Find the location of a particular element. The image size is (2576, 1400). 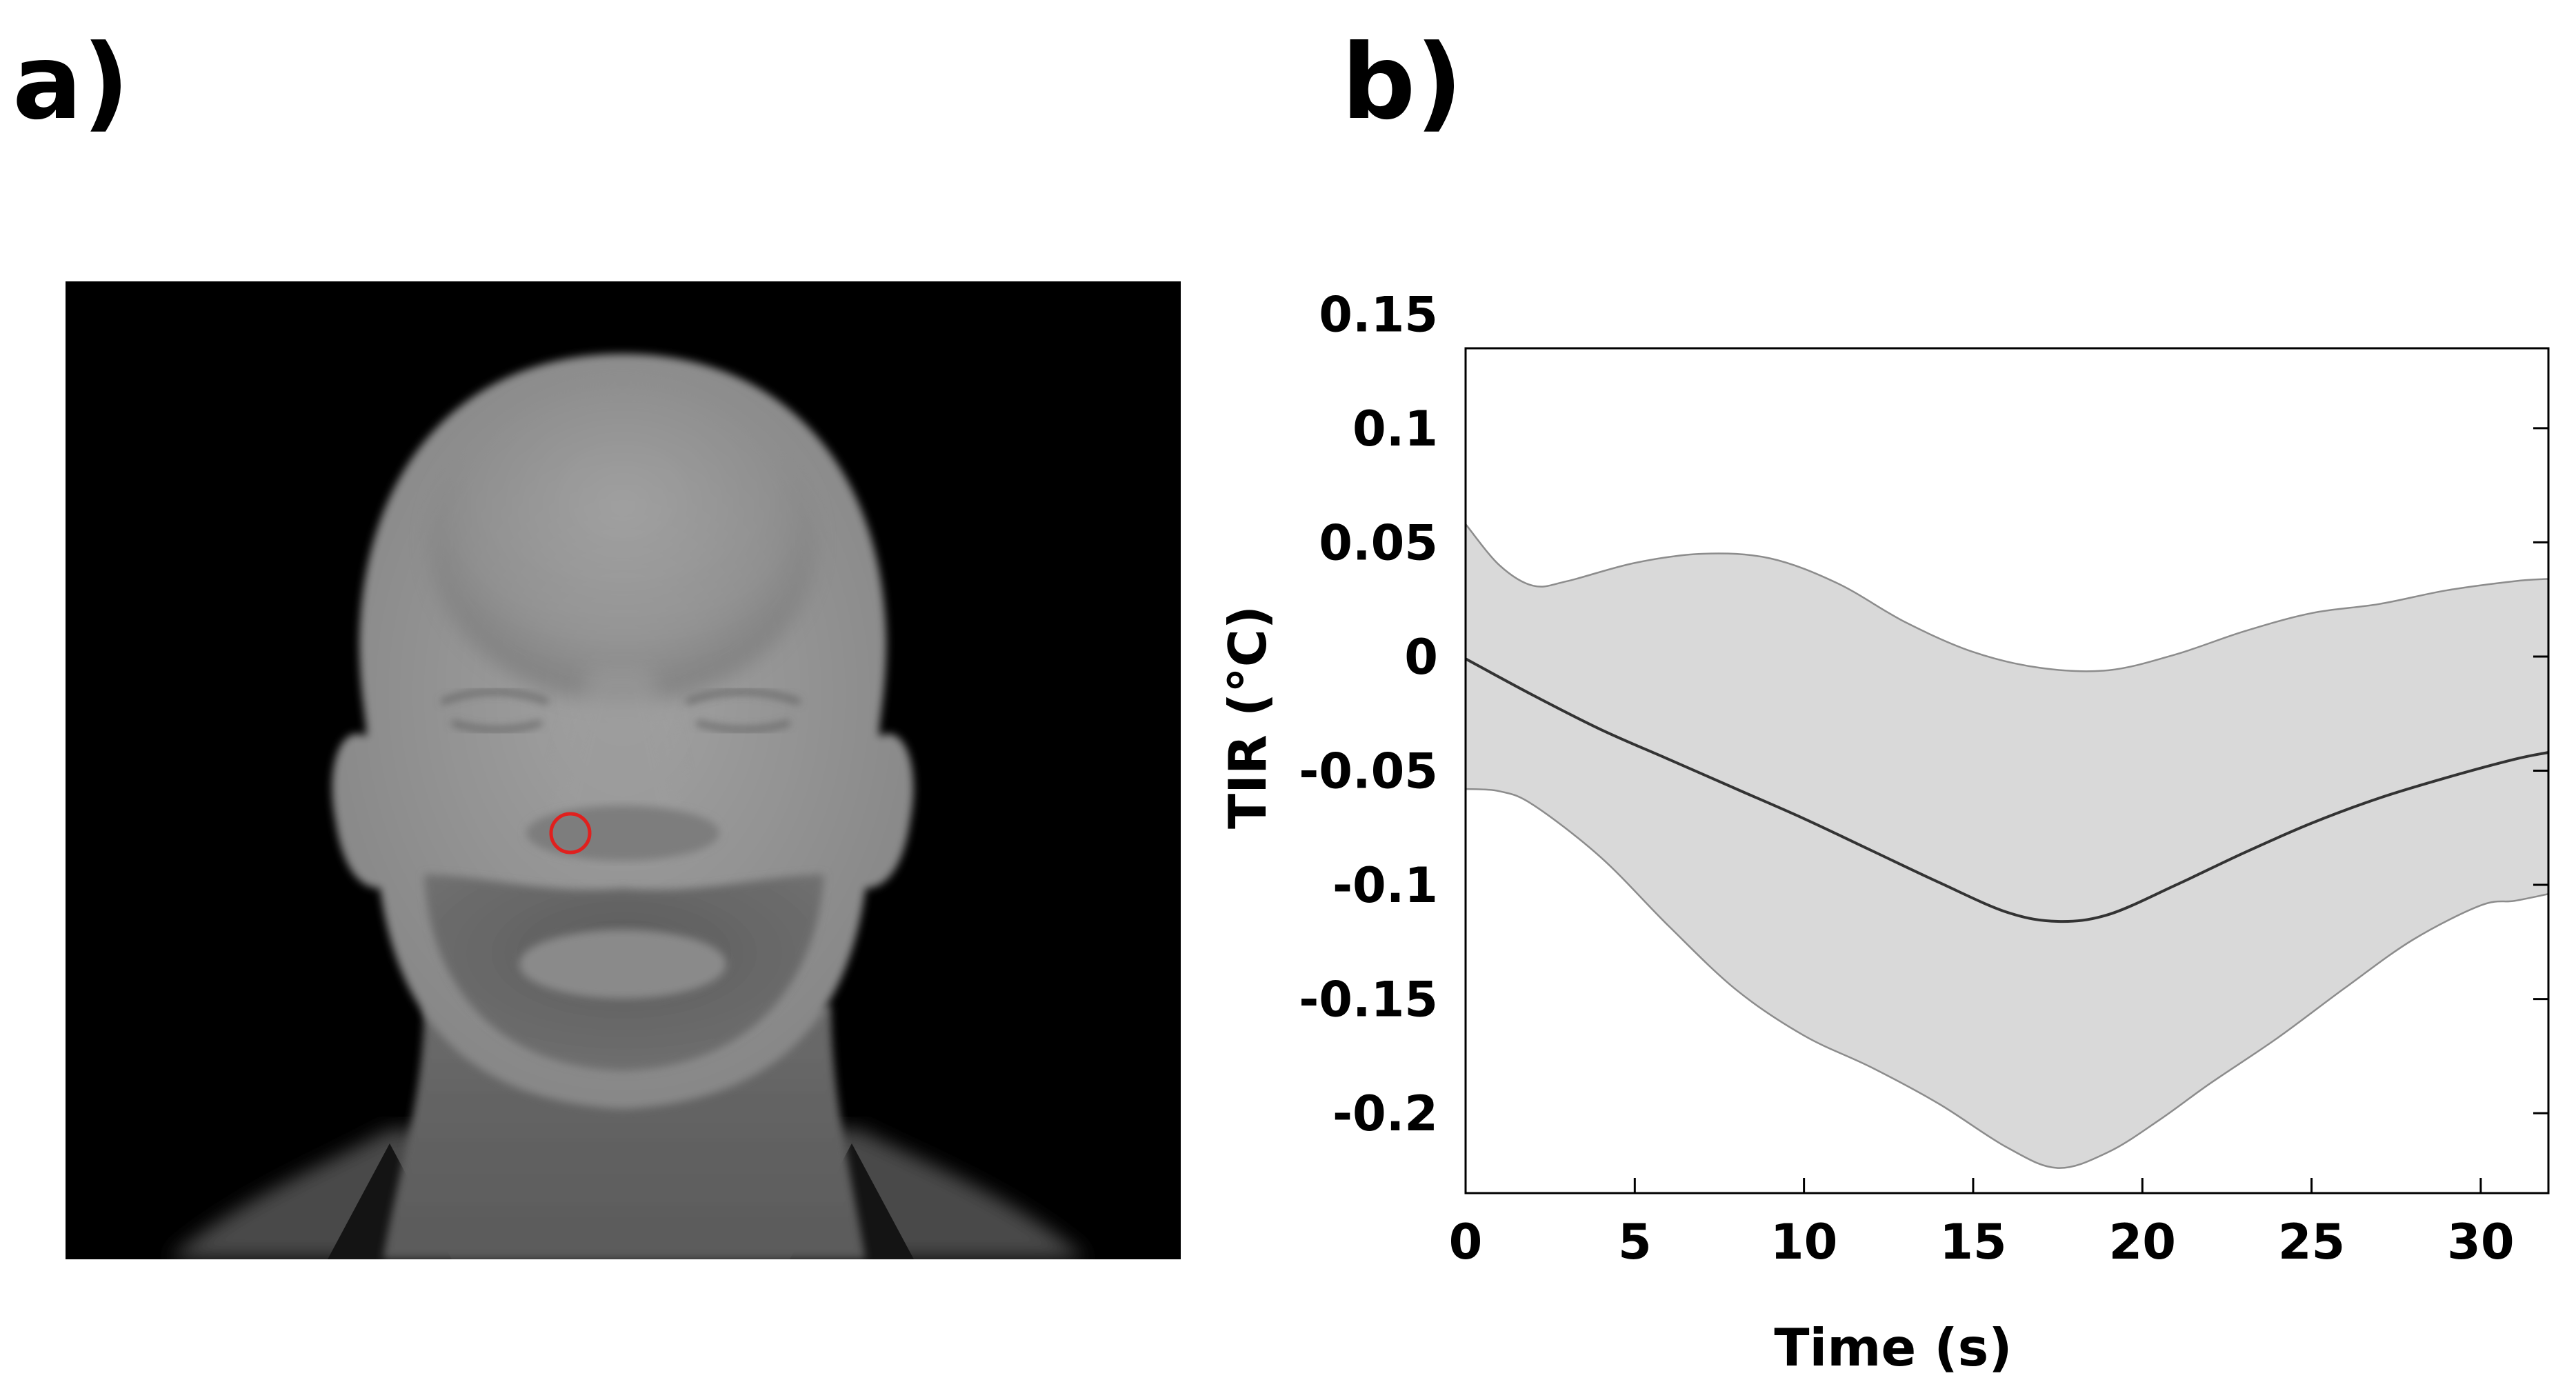

y-tick-label: -0.05 is located at coordinates (1368, 771).